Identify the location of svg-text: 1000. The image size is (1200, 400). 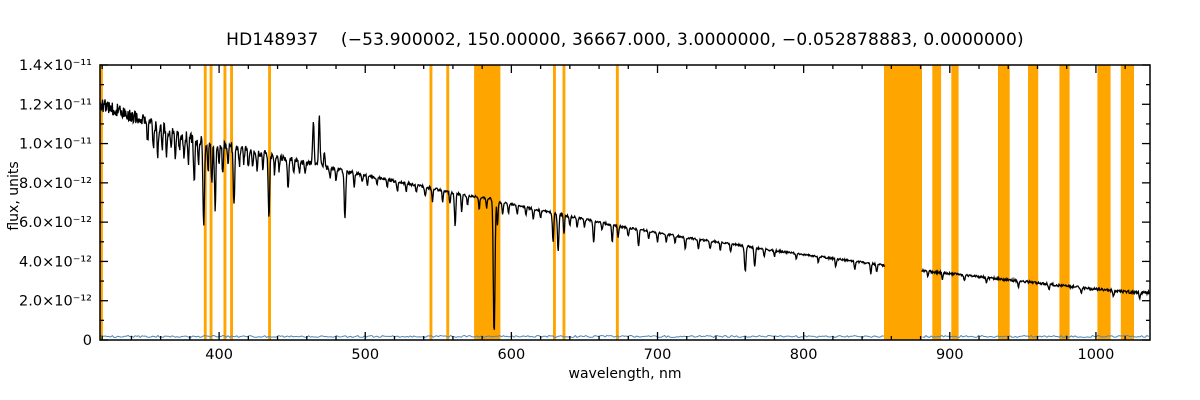
(1095, 355).